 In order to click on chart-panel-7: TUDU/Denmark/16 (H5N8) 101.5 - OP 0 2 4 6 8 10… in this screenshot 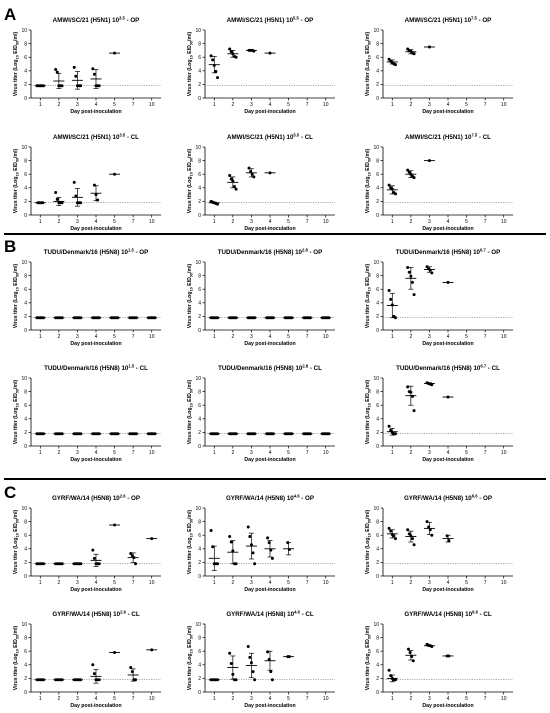, I will do `click(87, 297)`.